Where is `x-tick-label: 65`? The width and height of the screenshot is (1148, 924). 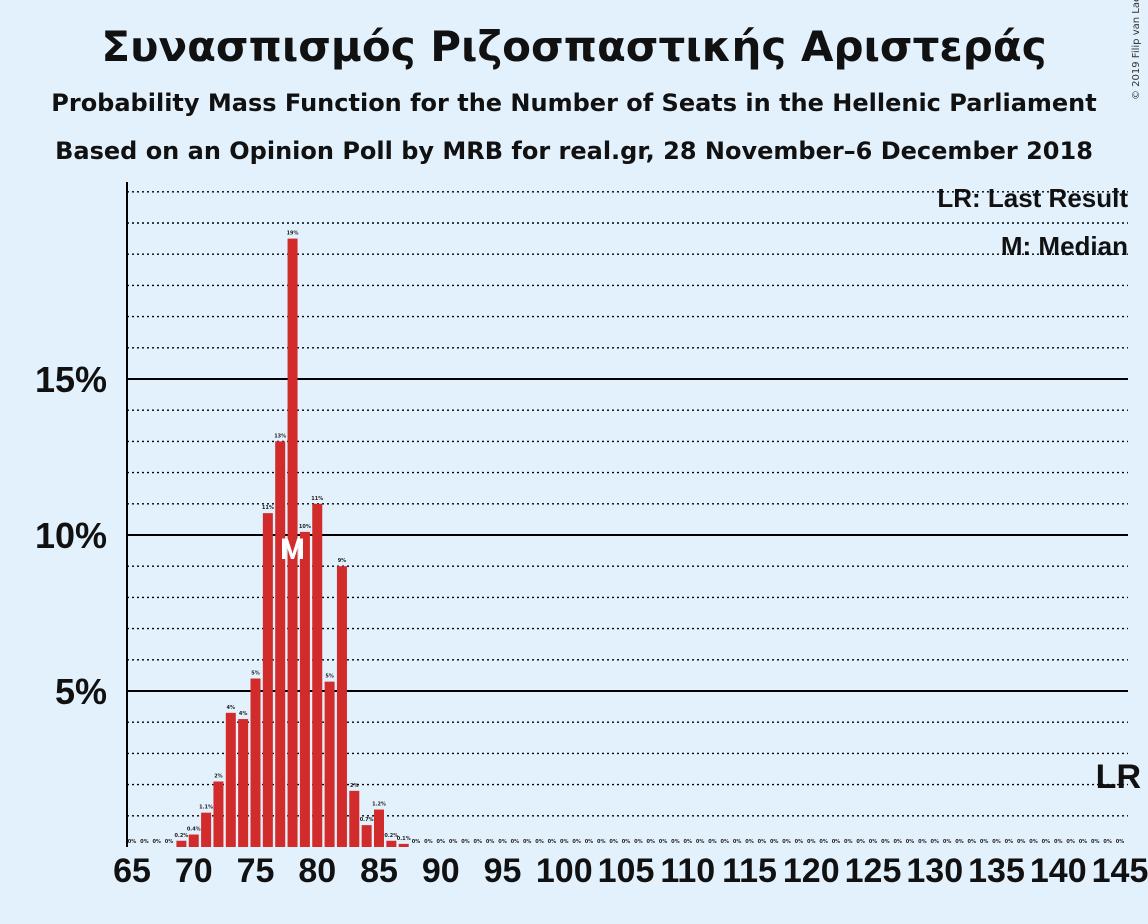 x-tick-label: 65 is located at coordinates (132, 871).